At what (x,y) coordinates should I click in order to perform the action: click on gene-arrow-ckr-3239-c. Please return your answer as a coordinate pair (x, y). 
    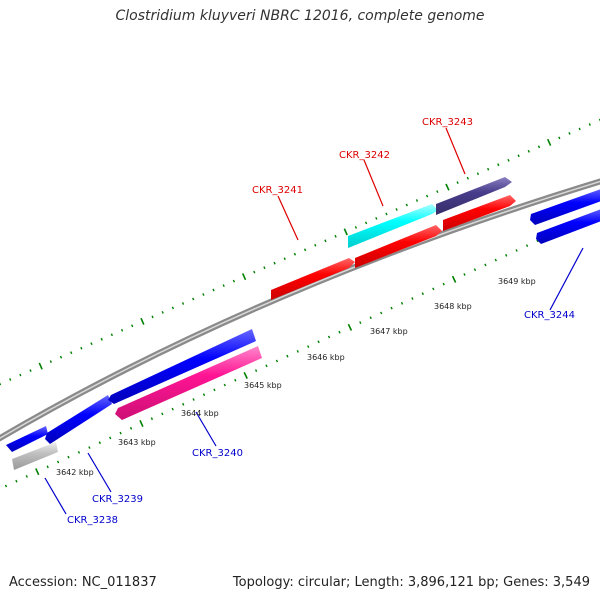
    Looking at the image, I should click on (182, 366).